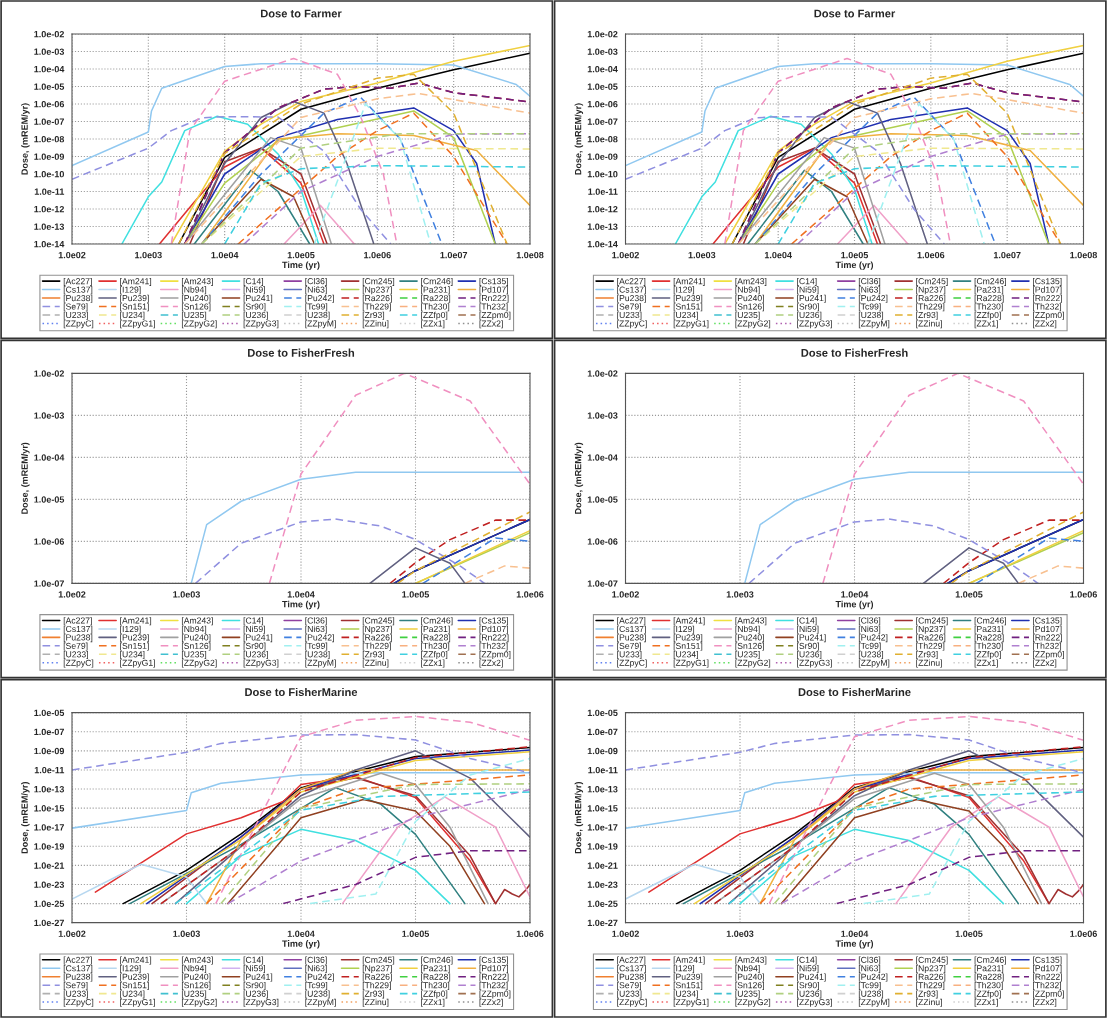 This screenshot has width=1107, height=1018. I want to click on legend-label: [I129], so click(130, 629).